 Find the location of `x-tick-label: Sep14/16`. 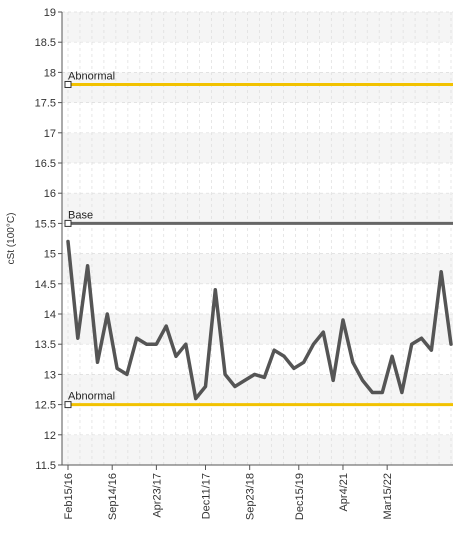

x-tick-label: Sep14/16 is located at coordinates (113, 496).